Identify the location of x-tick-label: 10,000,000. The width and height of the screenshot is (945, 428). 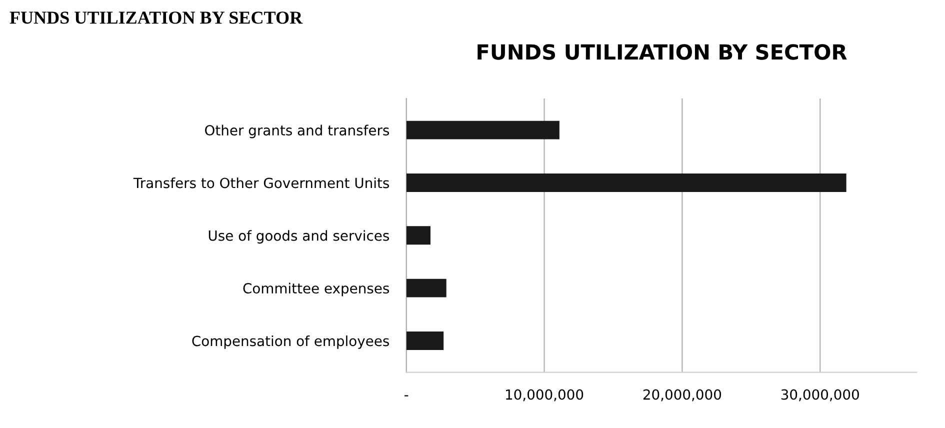
(545, 395).